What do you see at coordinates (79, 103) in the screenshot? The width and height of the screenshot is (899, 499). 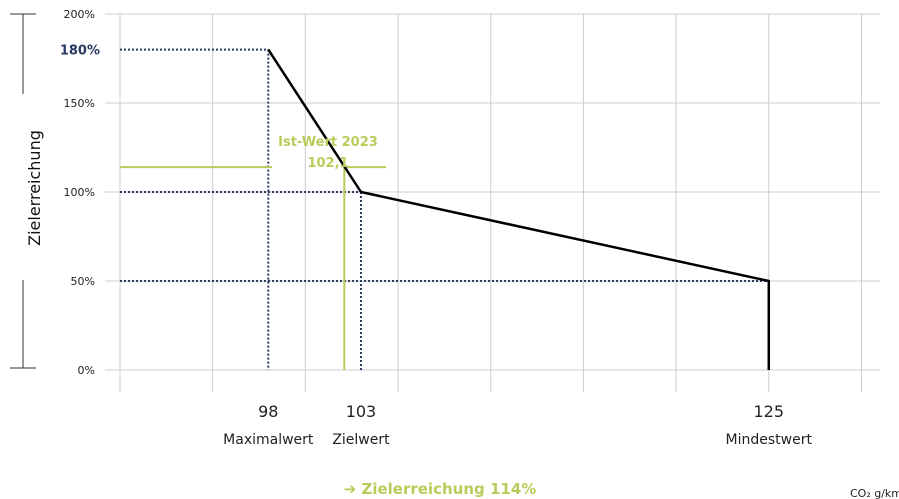 I see `y-tick-label: 150%` at bounding box center [79, 103].